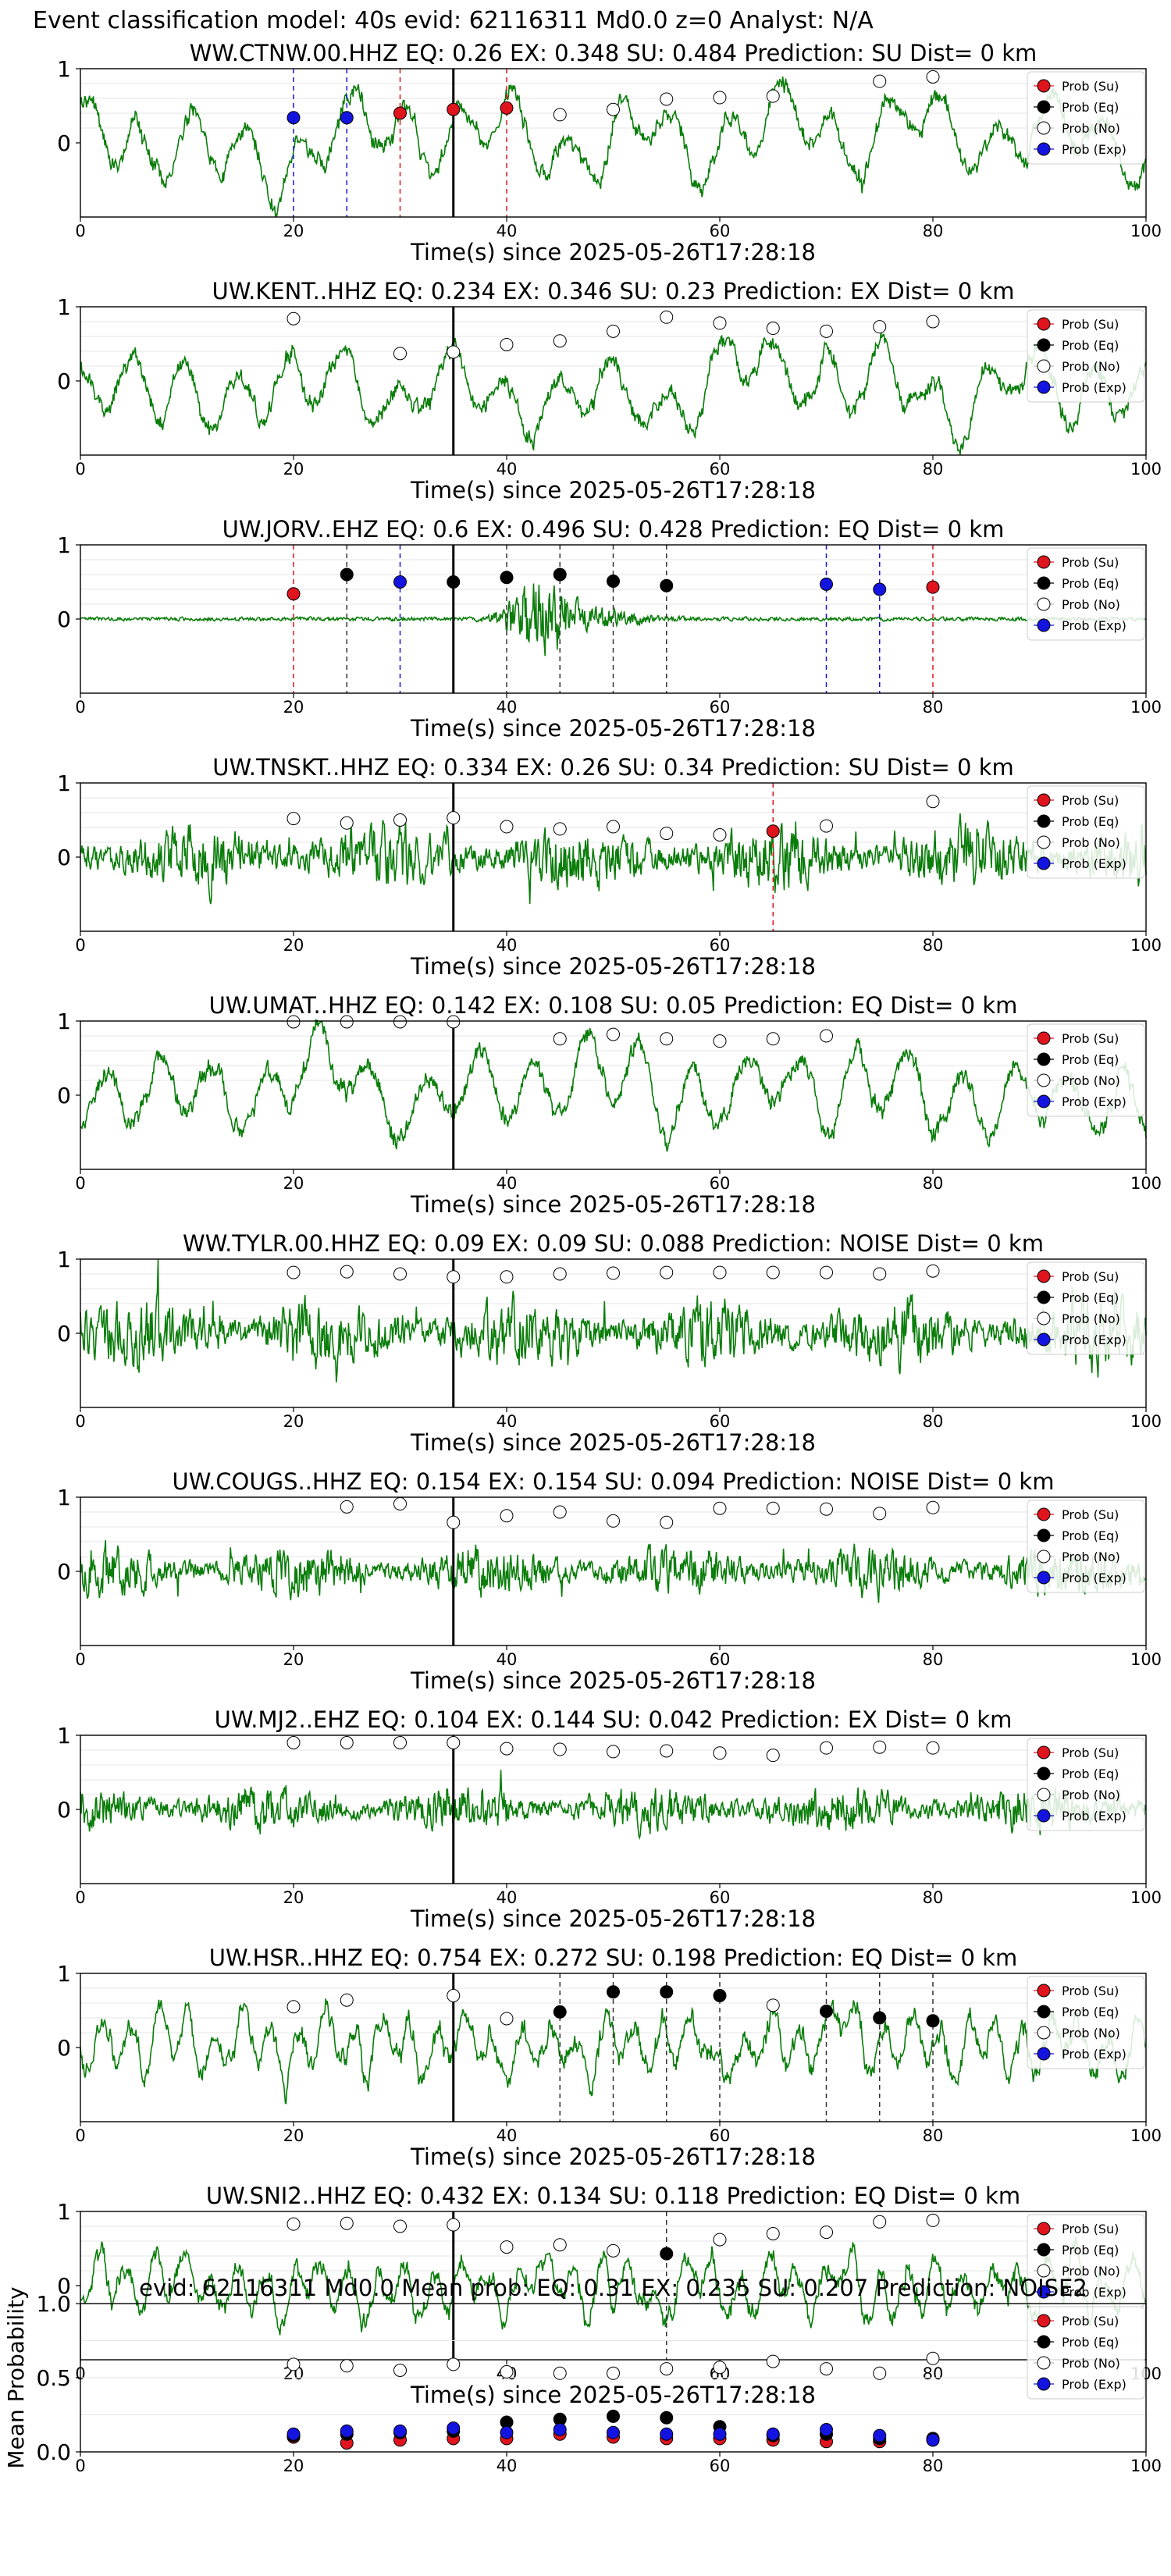 This screenshot has height=2576, width=1171. I want to click on plot-area, so click(613, 143).